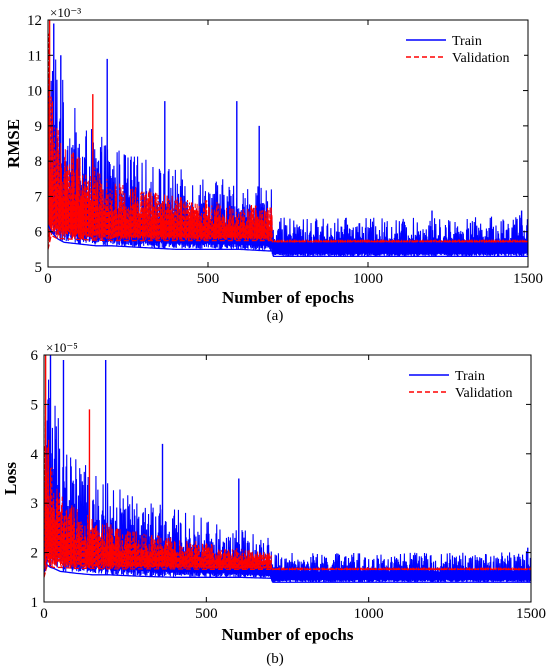 The image size is (550, 670). What do you see at coordinates (34, 92) in the screenshot?
I see `y-tick-label: 10` at bounding box center [34, 92].